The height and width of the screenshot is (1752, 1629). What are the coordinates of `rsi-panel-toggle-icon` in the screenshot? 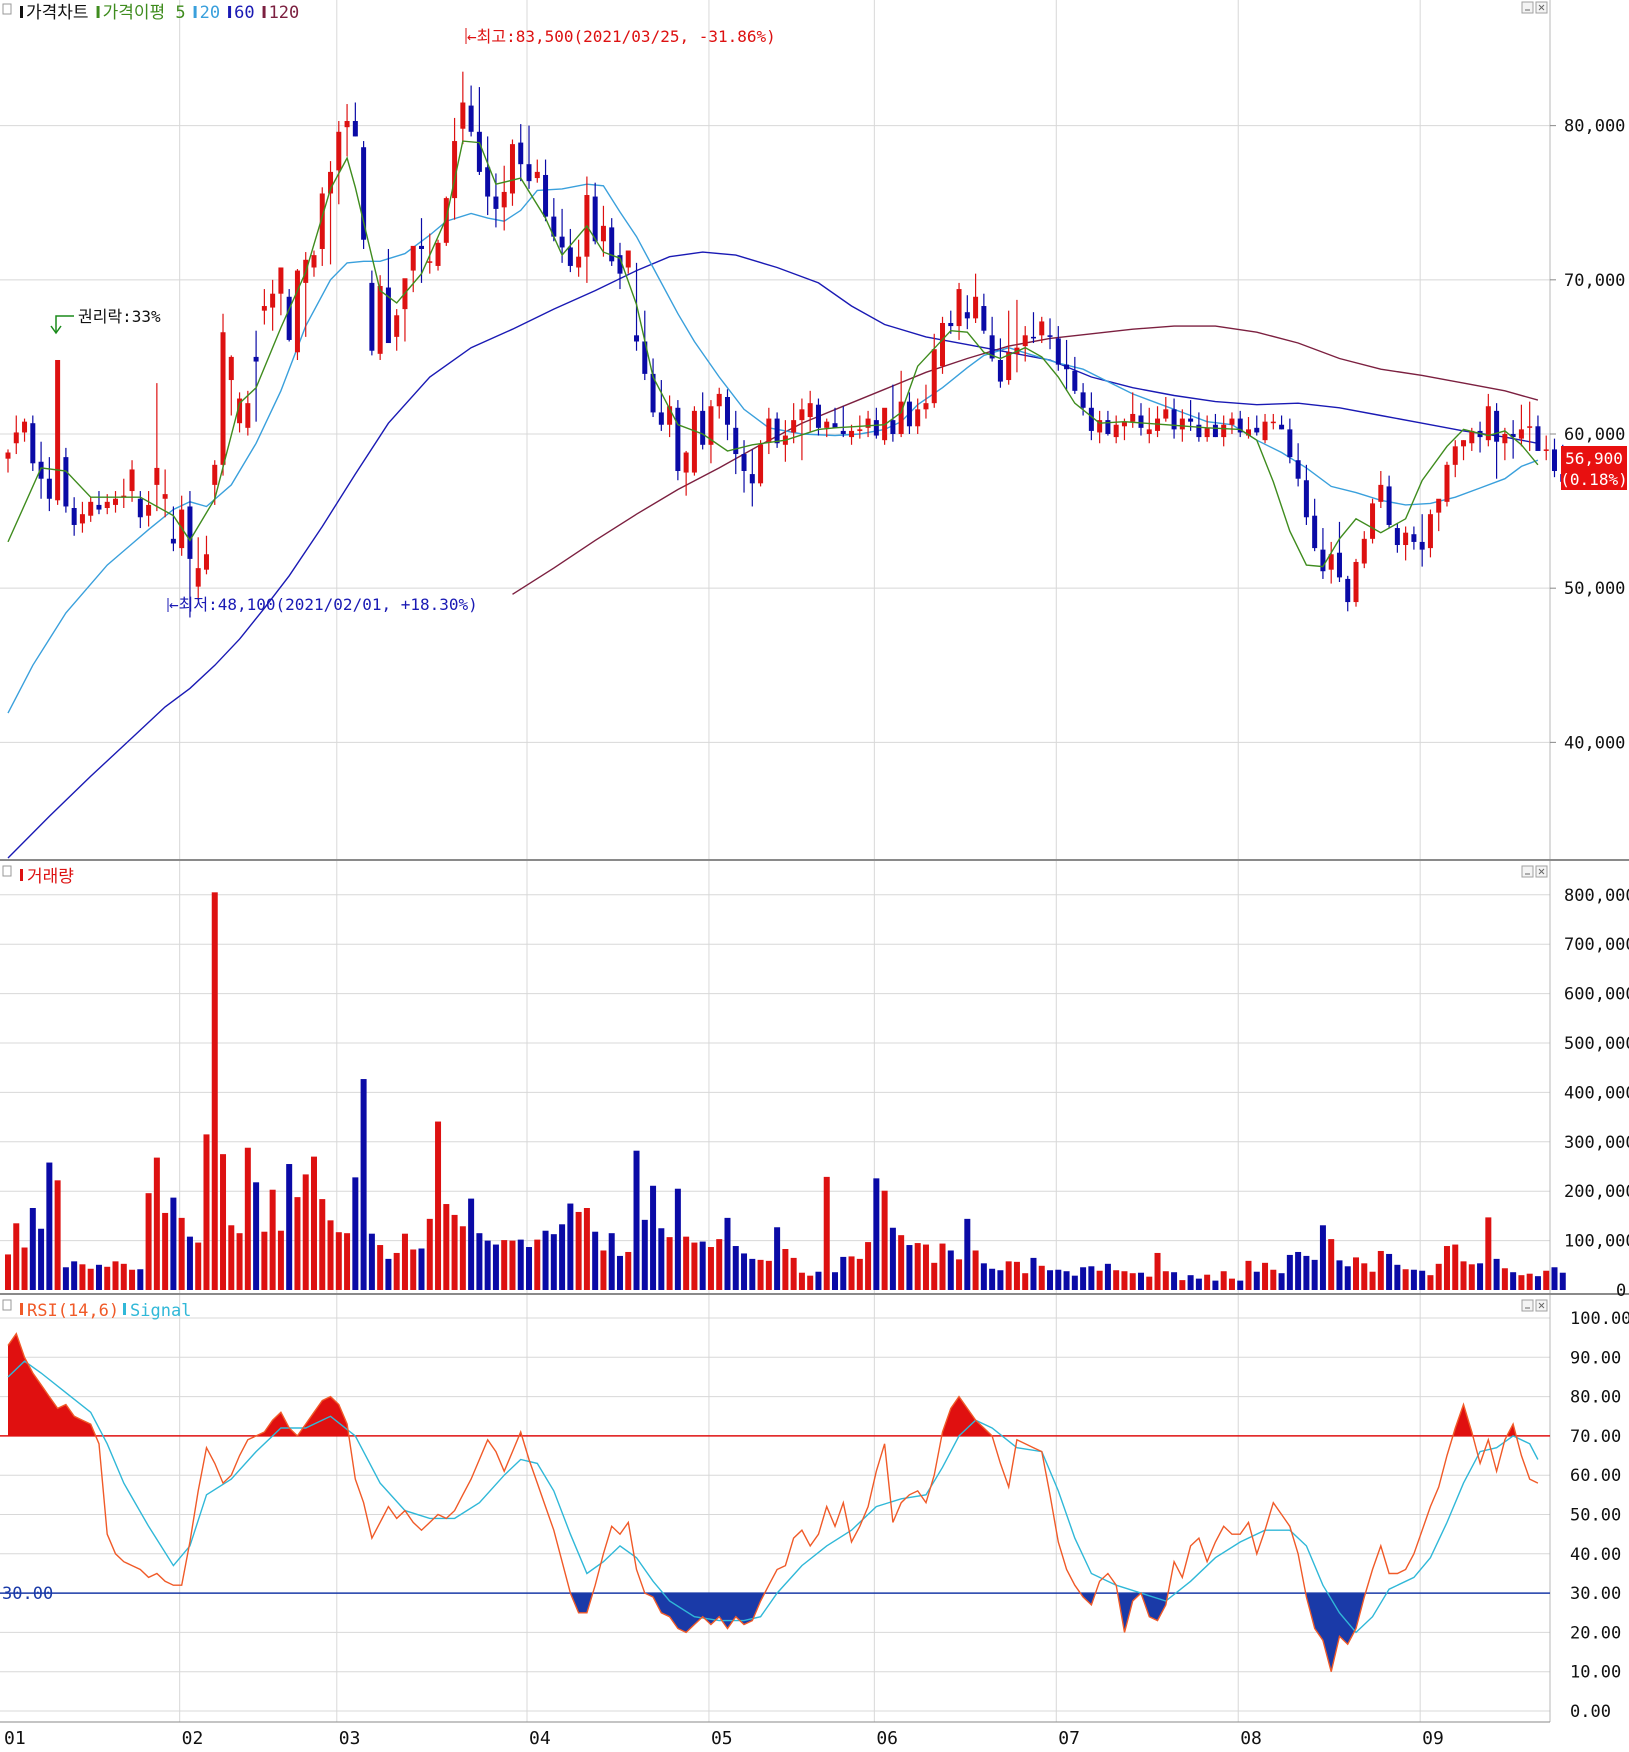 It's located at (7, 1305).